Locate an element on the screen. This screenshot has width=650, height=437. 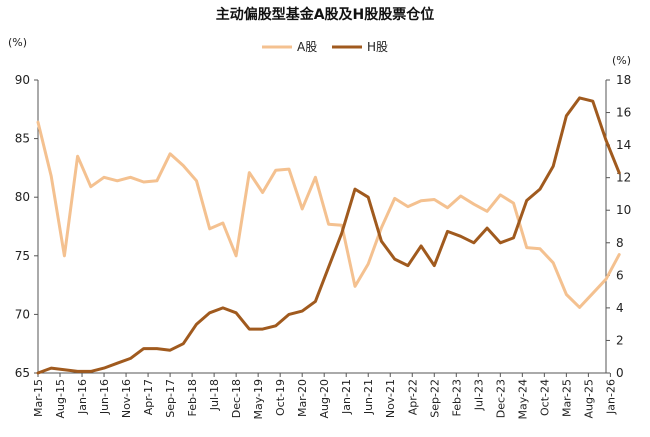
x-tick-label: Aug-25 is located at coordinates (588, 398).